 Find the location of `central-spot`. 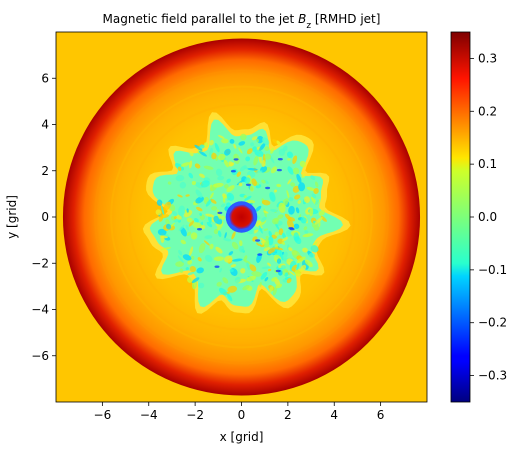

central-spot is located at coordinates (241, 217).